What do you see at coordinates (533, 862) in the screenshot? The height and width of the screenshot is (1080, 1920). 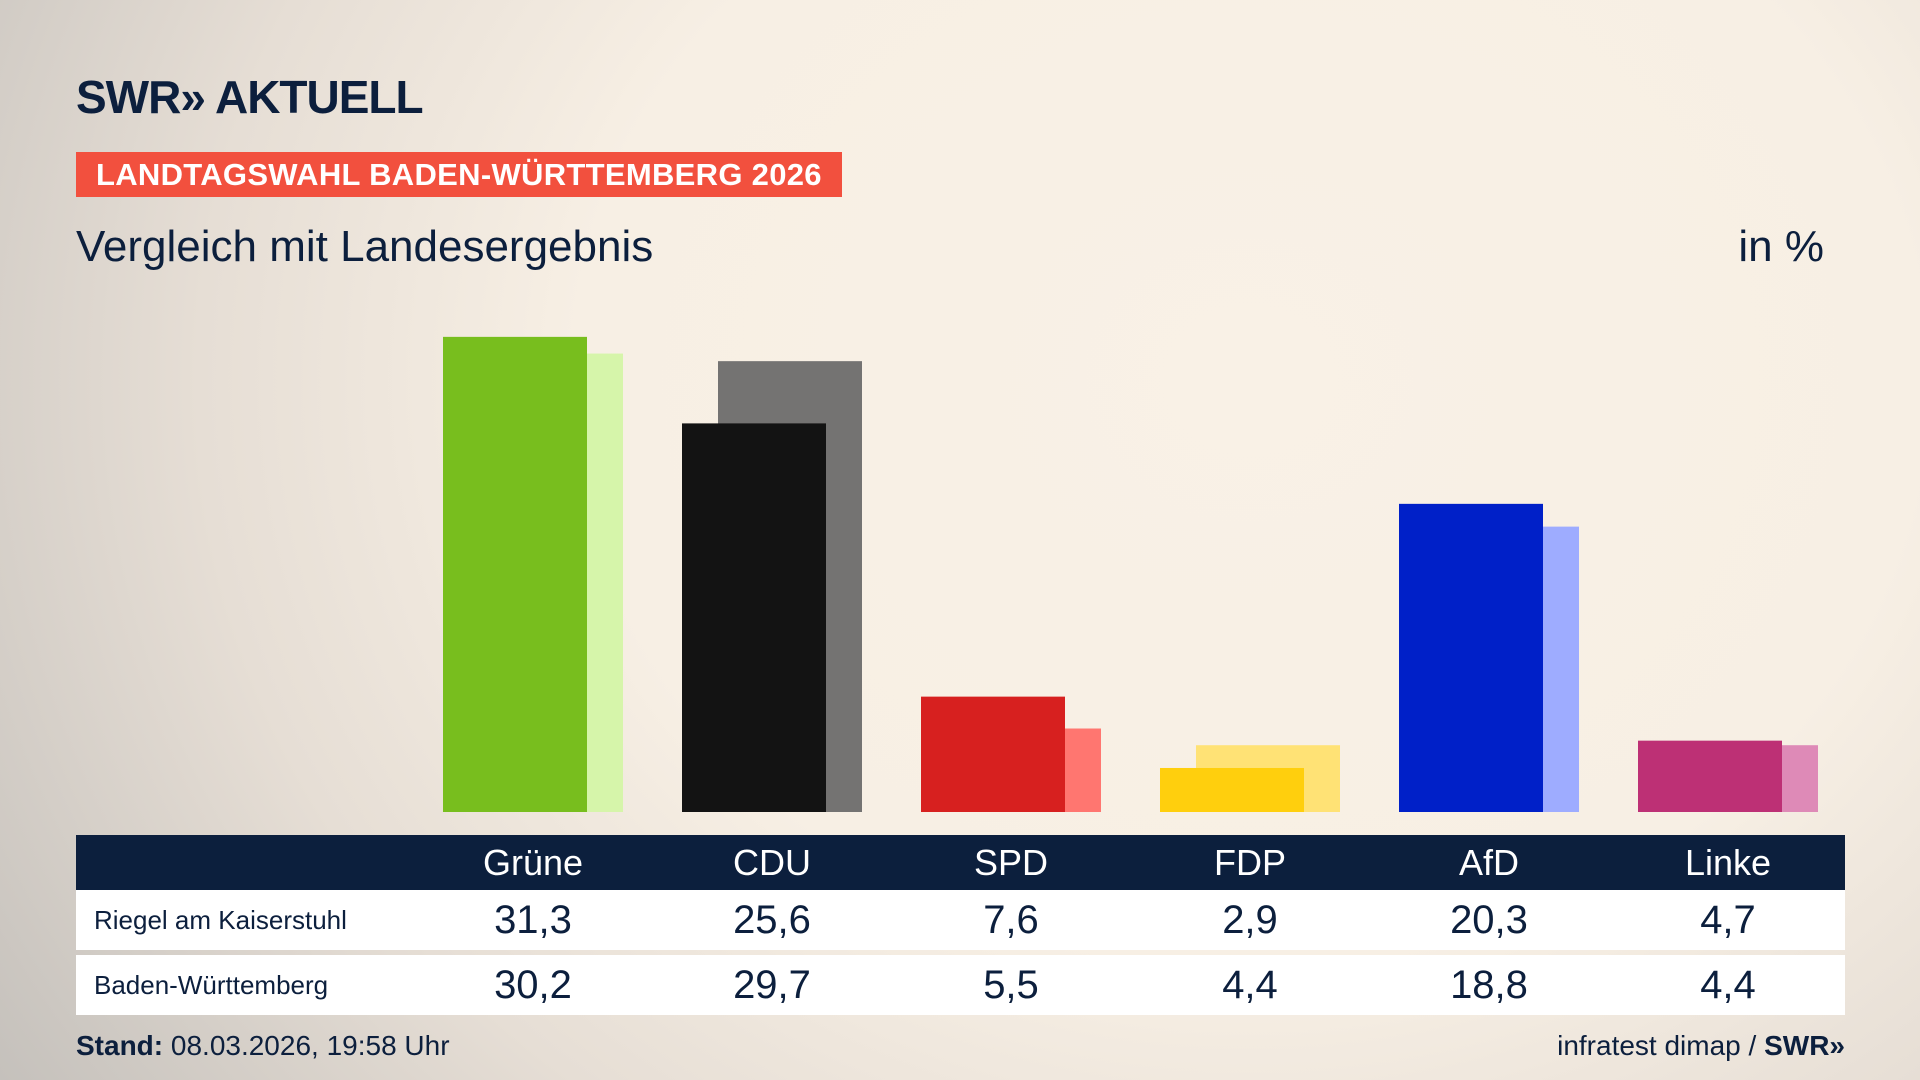 I see `party-header: Grüne` at bounding box center [533, 862].